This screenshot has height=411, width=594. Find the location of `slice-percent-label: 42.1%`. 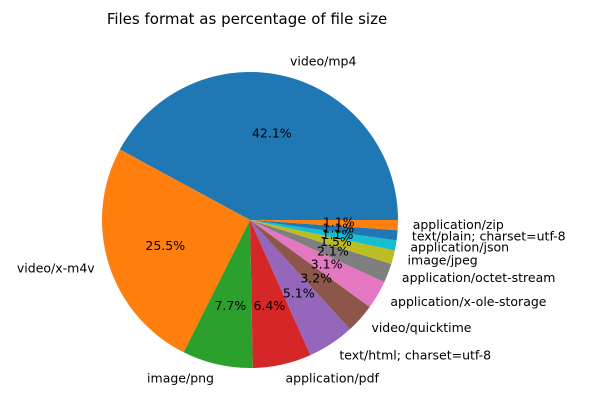

slice-percent-label: 42.1% is located at coordinates (272, 132).